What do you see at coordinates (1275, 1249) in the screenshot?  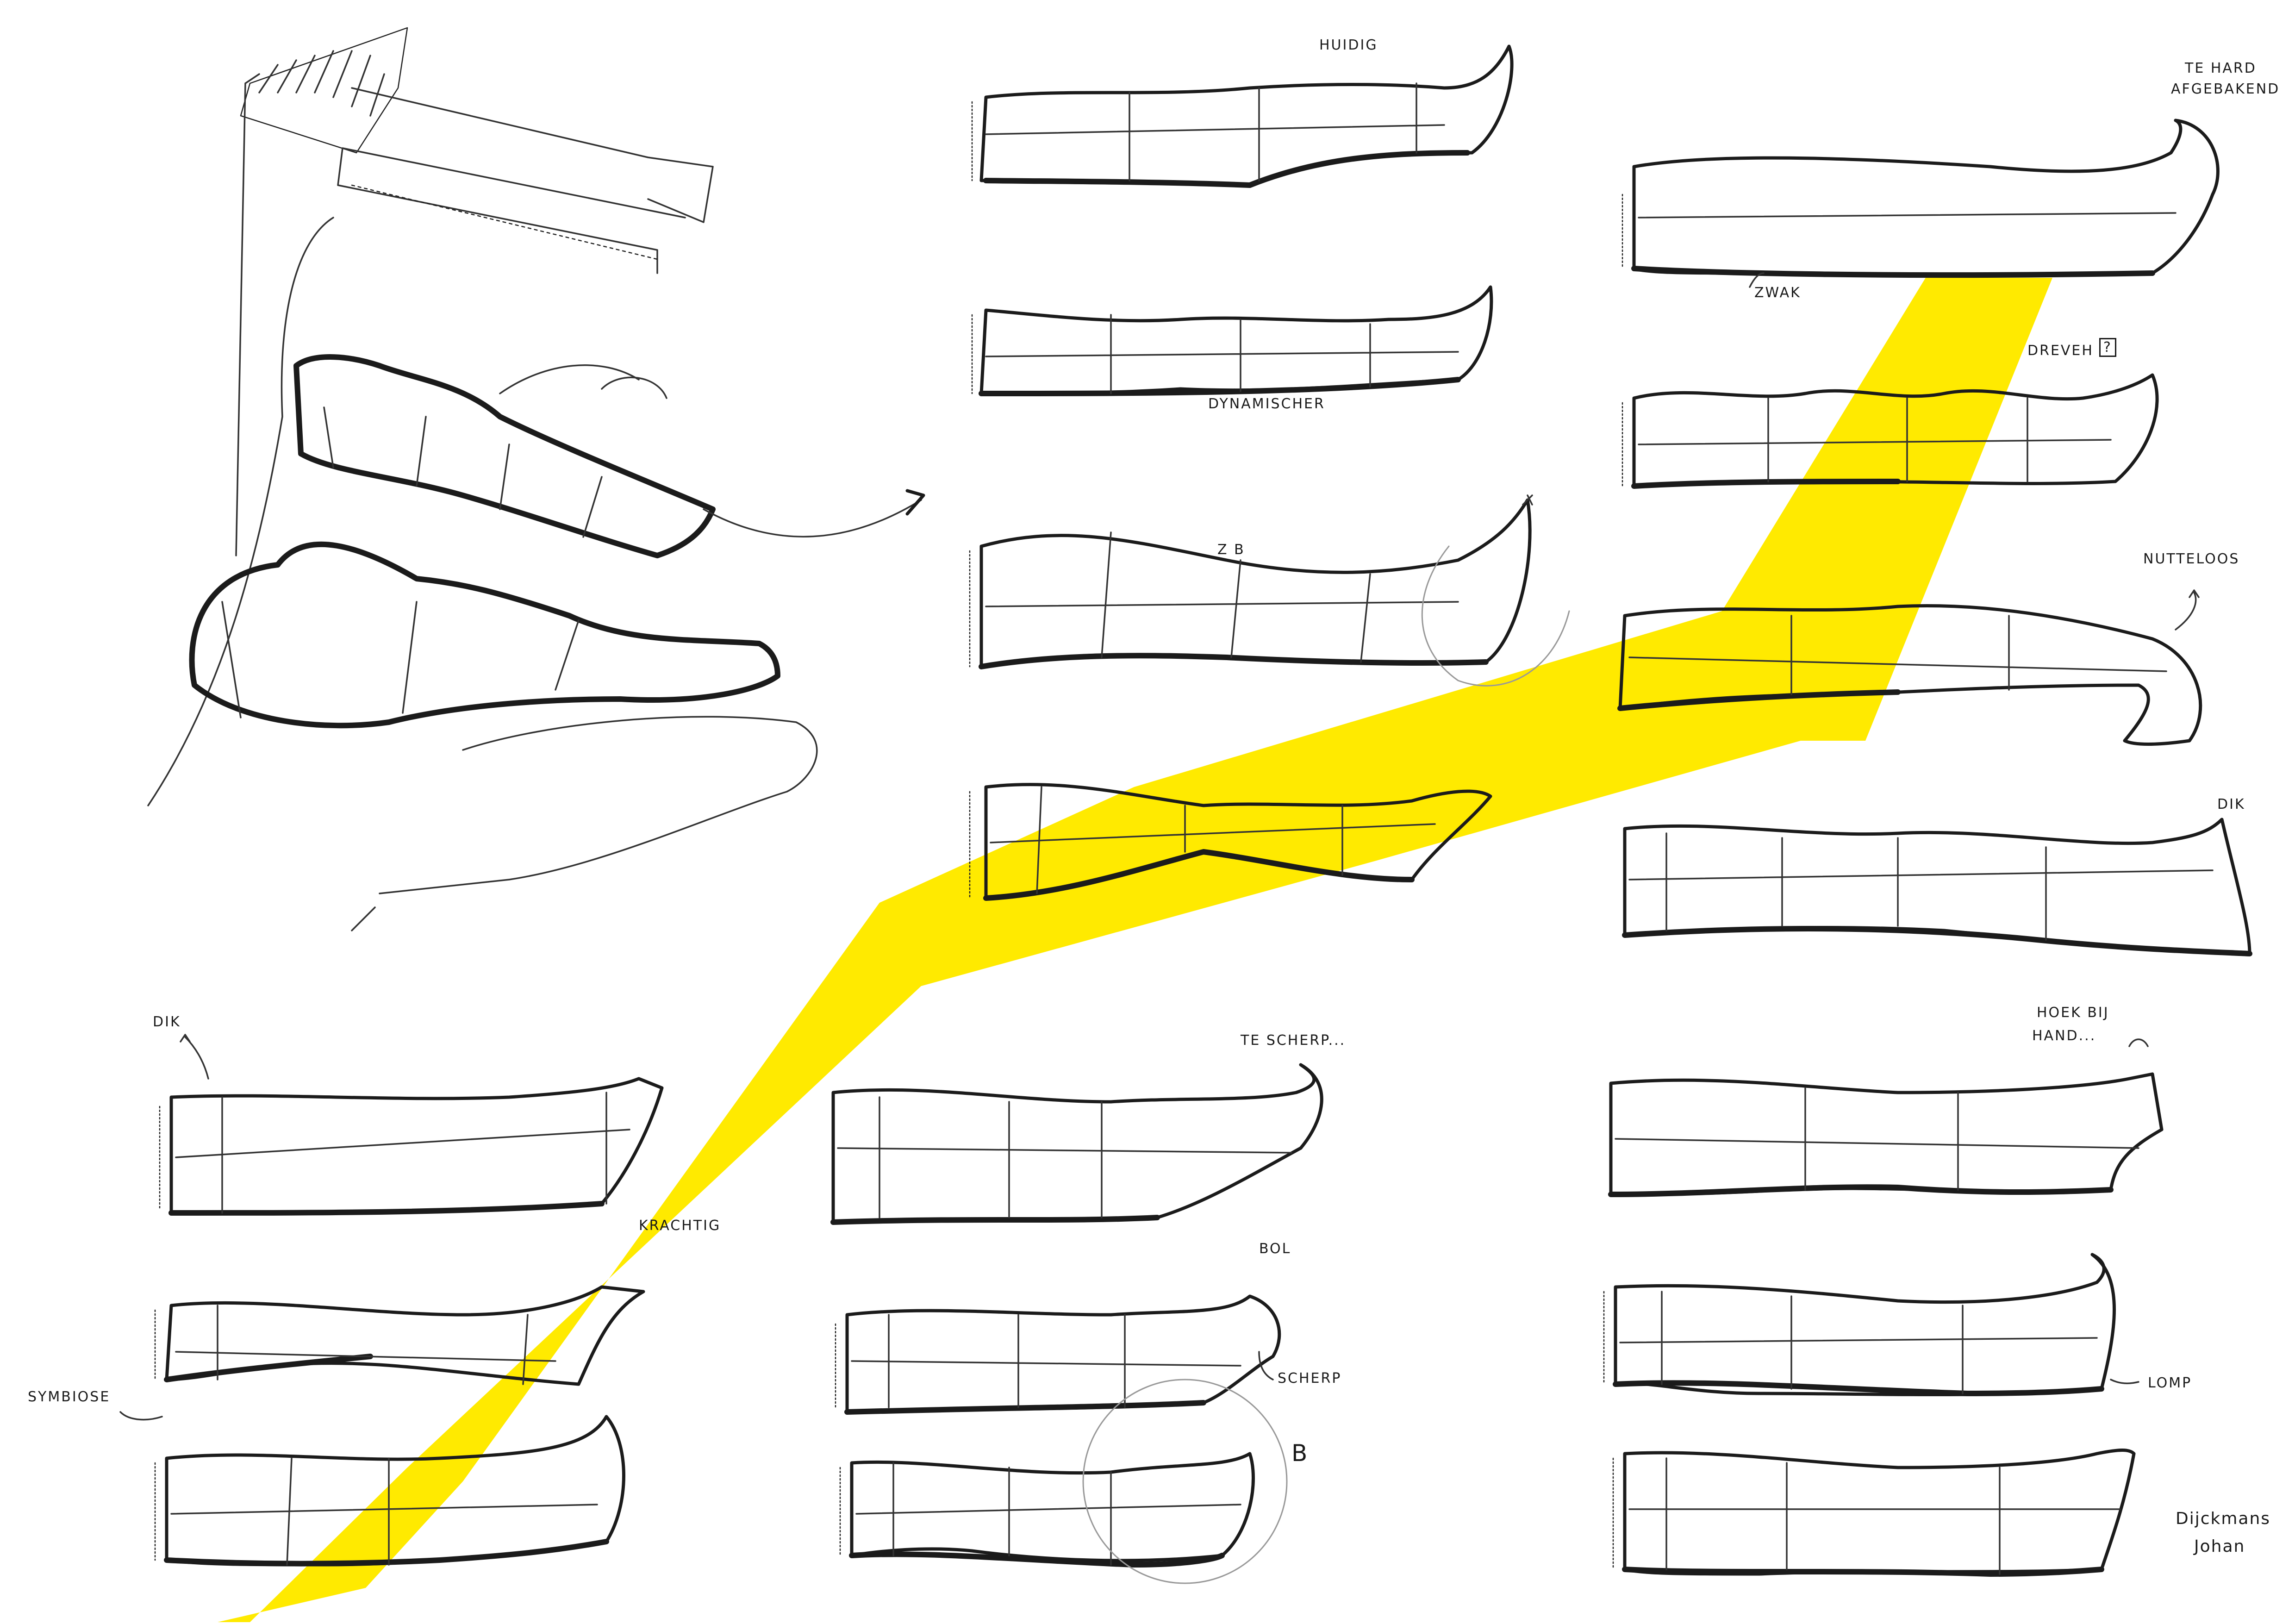 I see `annotation-bol: BOL` at bounding box center [1275, 1249].